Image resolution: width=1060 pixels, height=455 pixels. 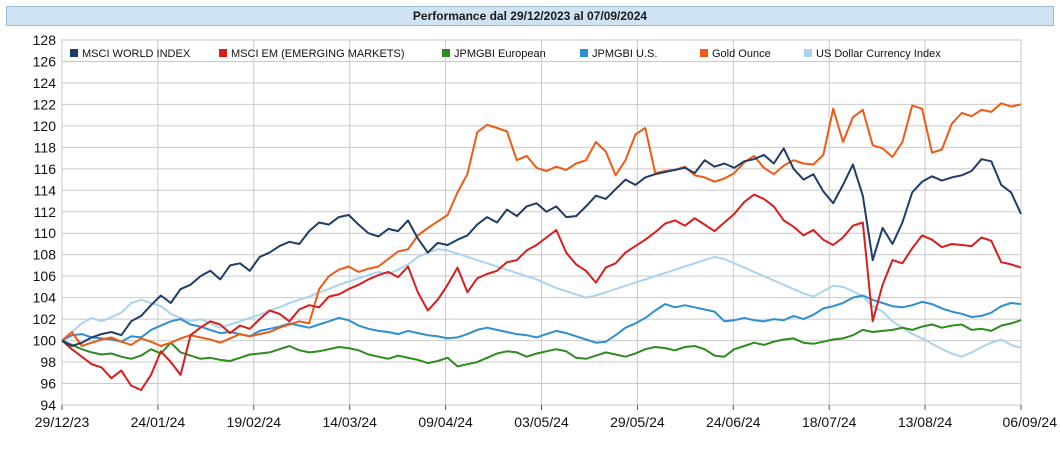 What do you see at coordinates (45, 104) in the screenshot?
I see `y-tick-label: 122` at bounding box center [45, 104].